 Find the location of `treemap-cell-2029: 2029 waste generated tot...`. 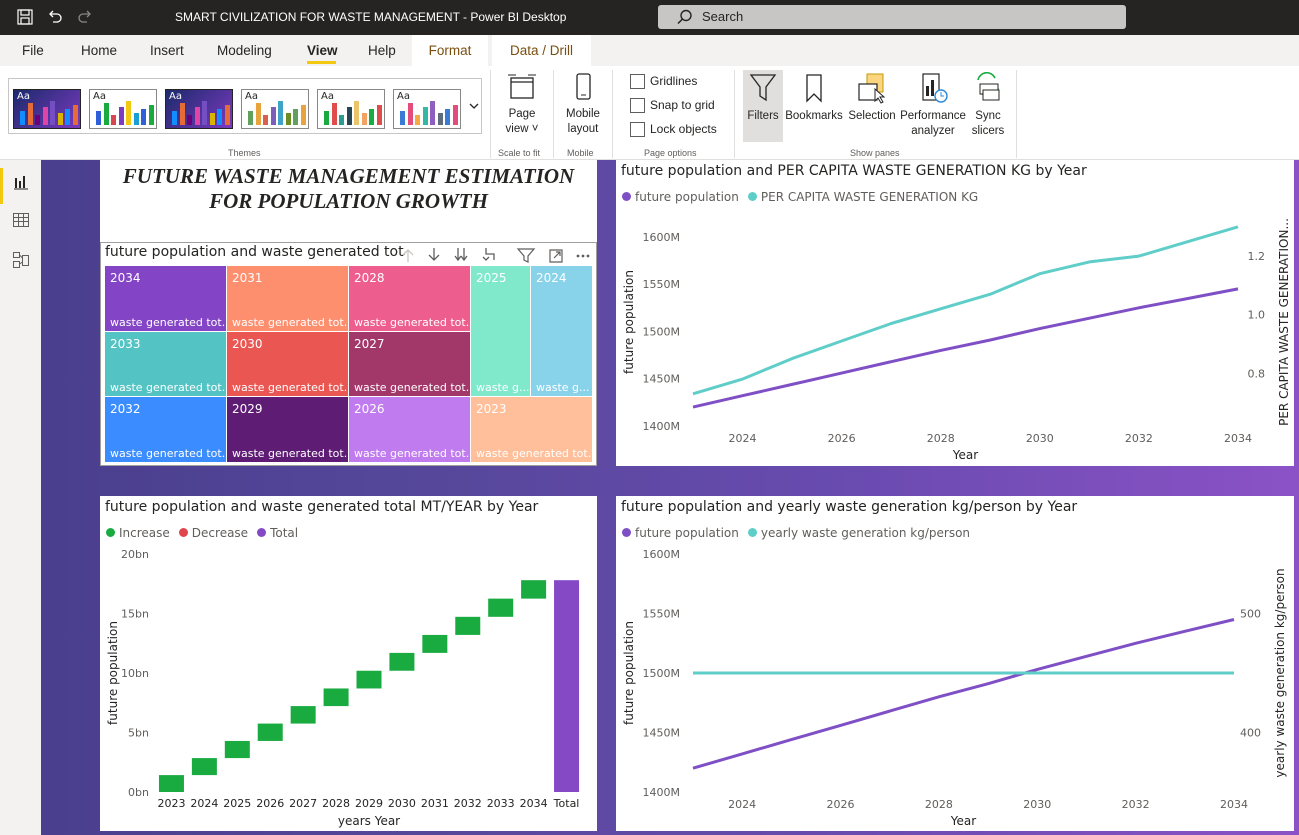

treemap-cell-2029: 2029 waste generated tot... is located at coordinates (287, 429).